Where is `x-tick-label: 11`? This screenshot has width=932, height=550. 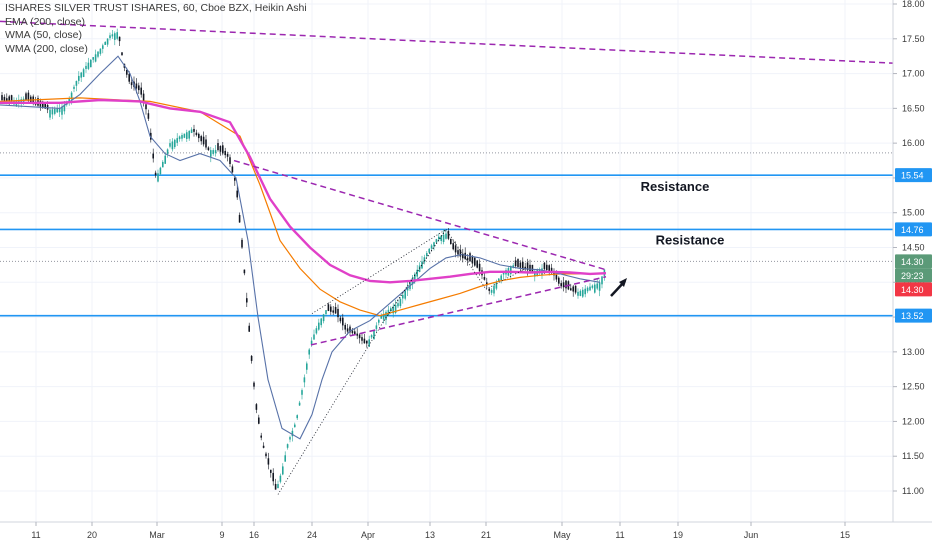 x-tick-label: 11 is located at coordinates (35, 535).